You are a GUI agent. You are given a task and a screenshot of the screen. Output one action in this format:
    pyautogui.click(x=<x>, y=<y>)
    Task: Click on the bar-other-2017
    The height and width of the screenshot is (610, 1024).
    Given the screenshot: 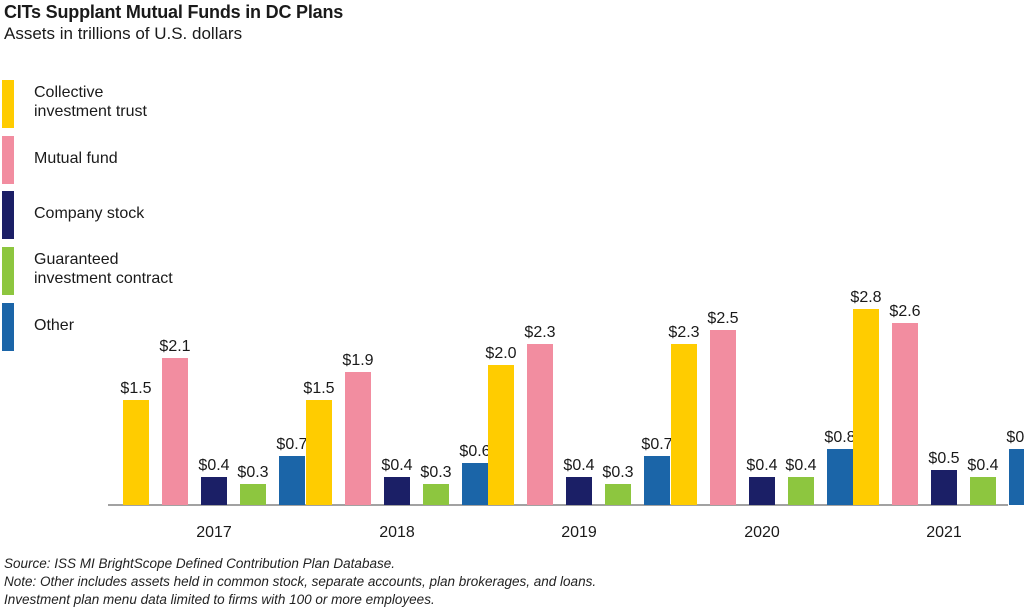 What is the action you would take?
    pyautogui.click(x=292, y=480)
    